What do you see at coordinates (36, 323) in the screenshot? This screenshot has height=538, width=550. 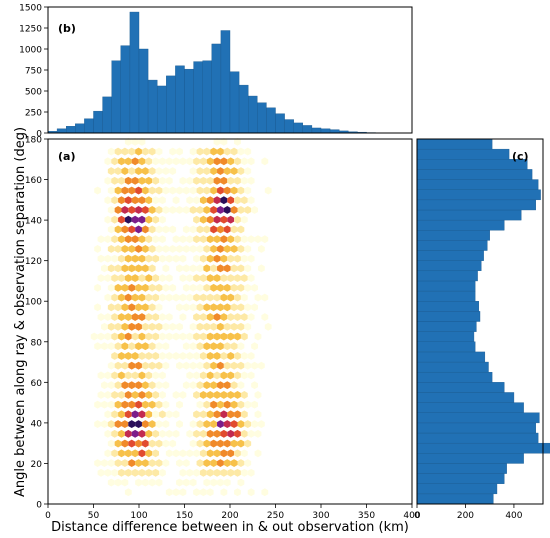 I see `panel-a-y-ticks: 0 20 40 60 80 100 120 140 160 180` at bounding box center [36, 323].